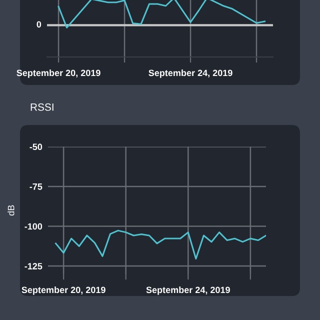  I want to click on y-tick-label: -100, so click(33, 226).